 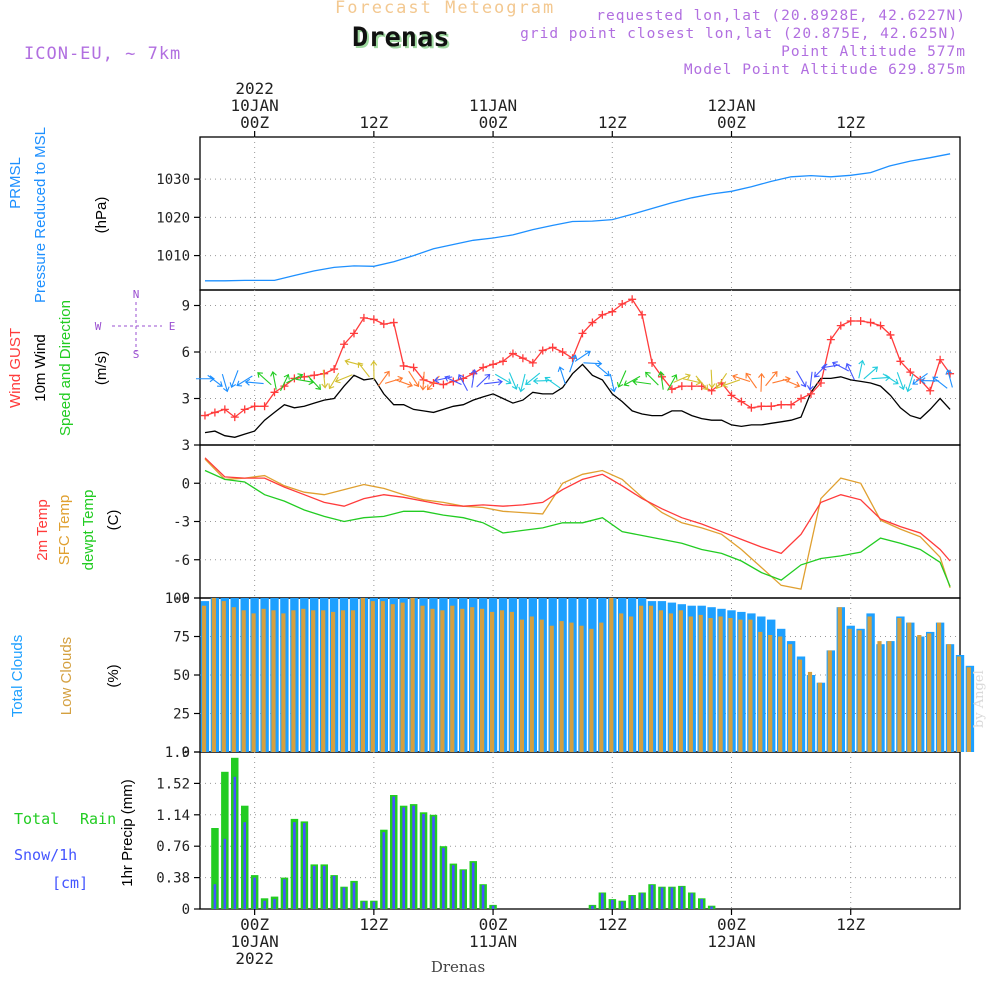 What do you see at coordinates (42, 529) in the screenshot?
I see `2m-temp-label: 2m Temp` at bounding box center [42, 529].